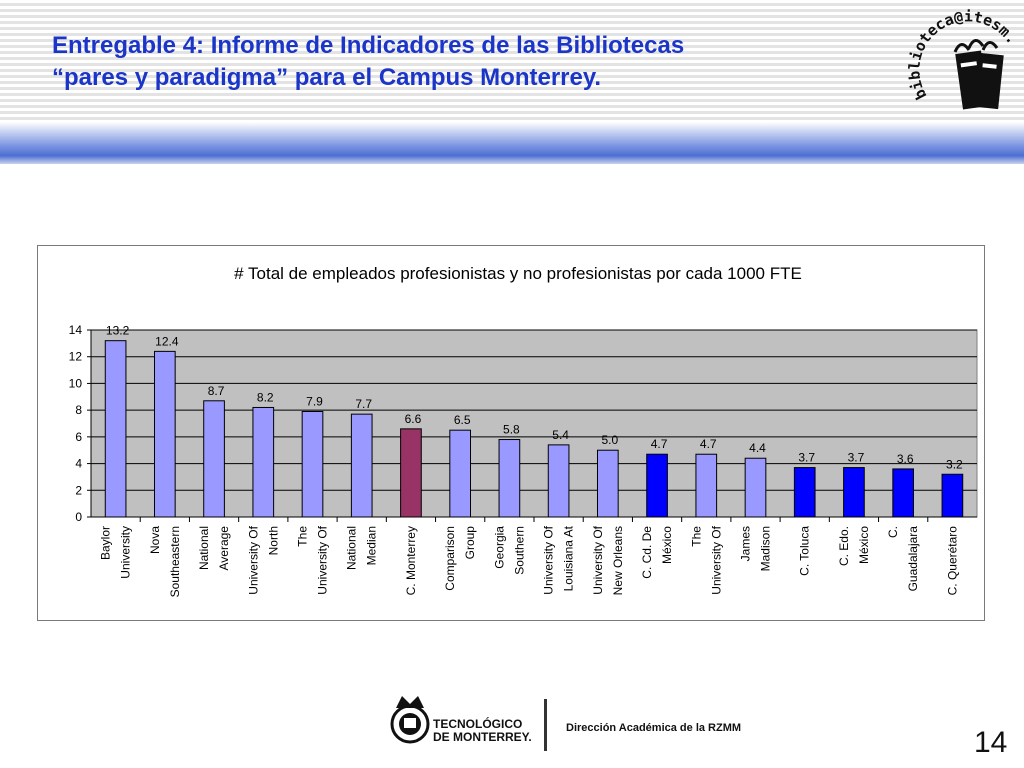 Image resolution: width=1024 pixels, height=768 pixels. I want to click on x-tick-label: North, so click(273, 540).